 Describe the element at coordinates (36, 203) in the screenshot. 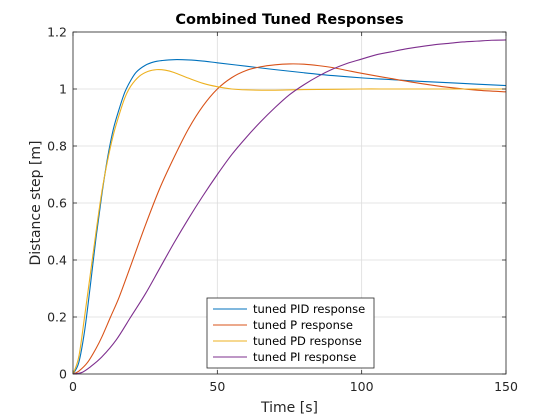

I see `y-axis-label: Distance step [m]` at that location.